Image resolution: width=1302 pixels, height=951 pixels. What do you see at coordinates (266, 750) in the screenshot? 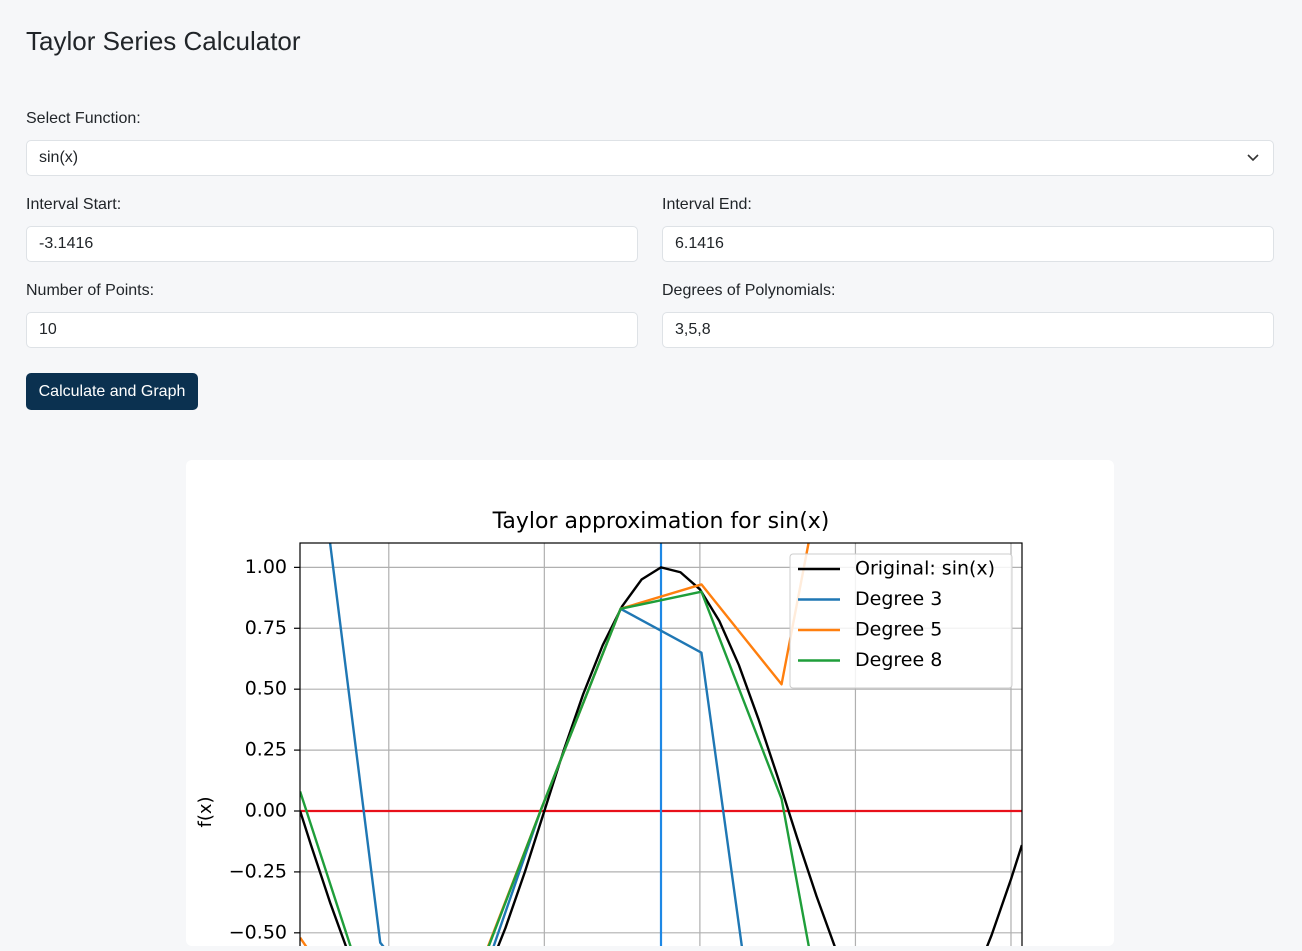
I see `y-tick-label: 0.25` at bounding box center [266, 750].